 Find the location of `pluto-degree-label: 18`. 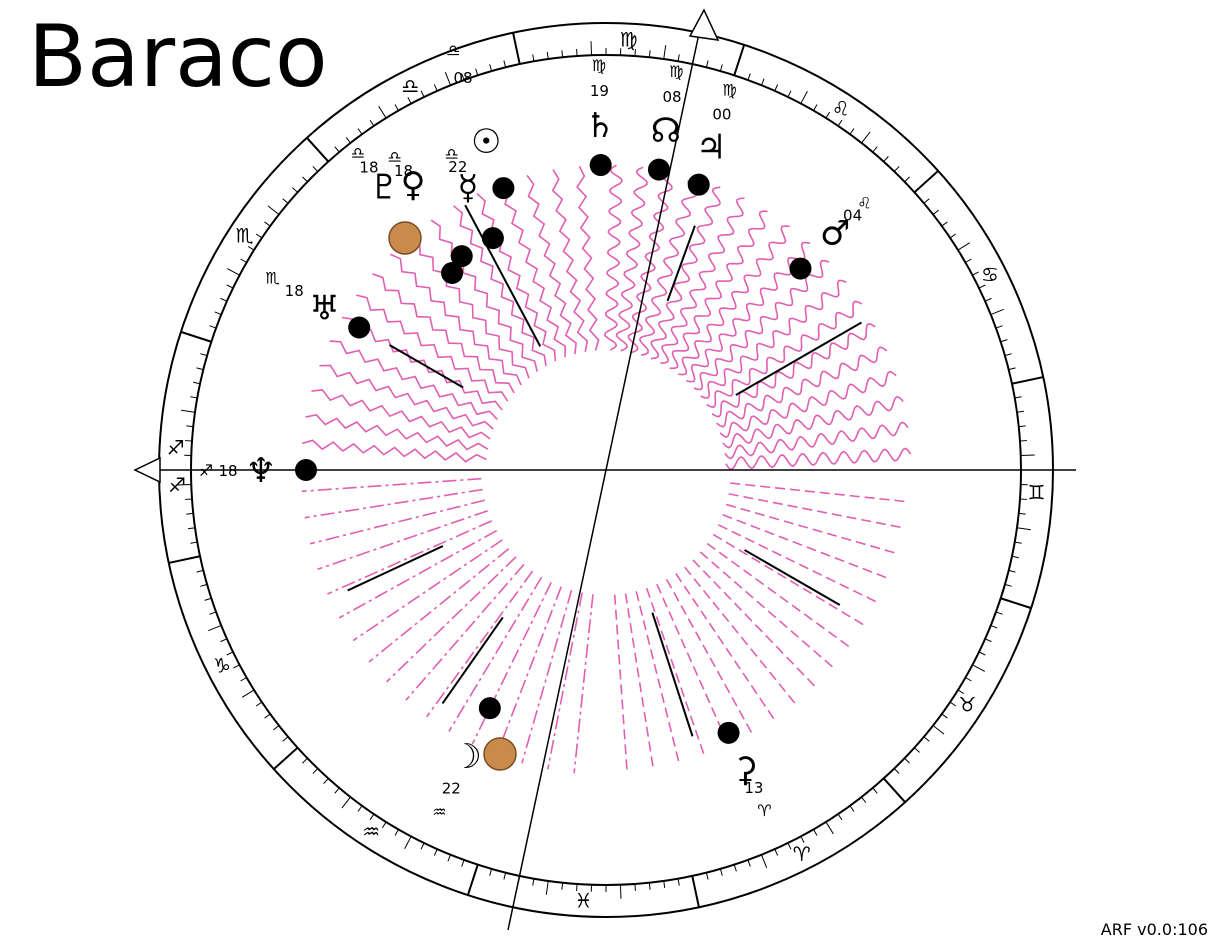

pluto-degree-label: 18 is located at coordinates (368, 168).